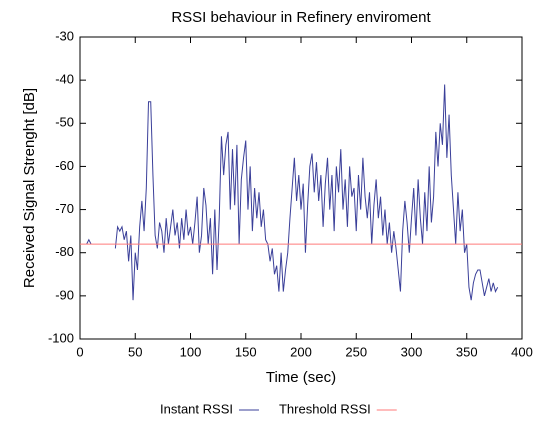 The height and width of the screenshot is (438, 550). I want to click on x-tick-label: 350, so click(467, 351).